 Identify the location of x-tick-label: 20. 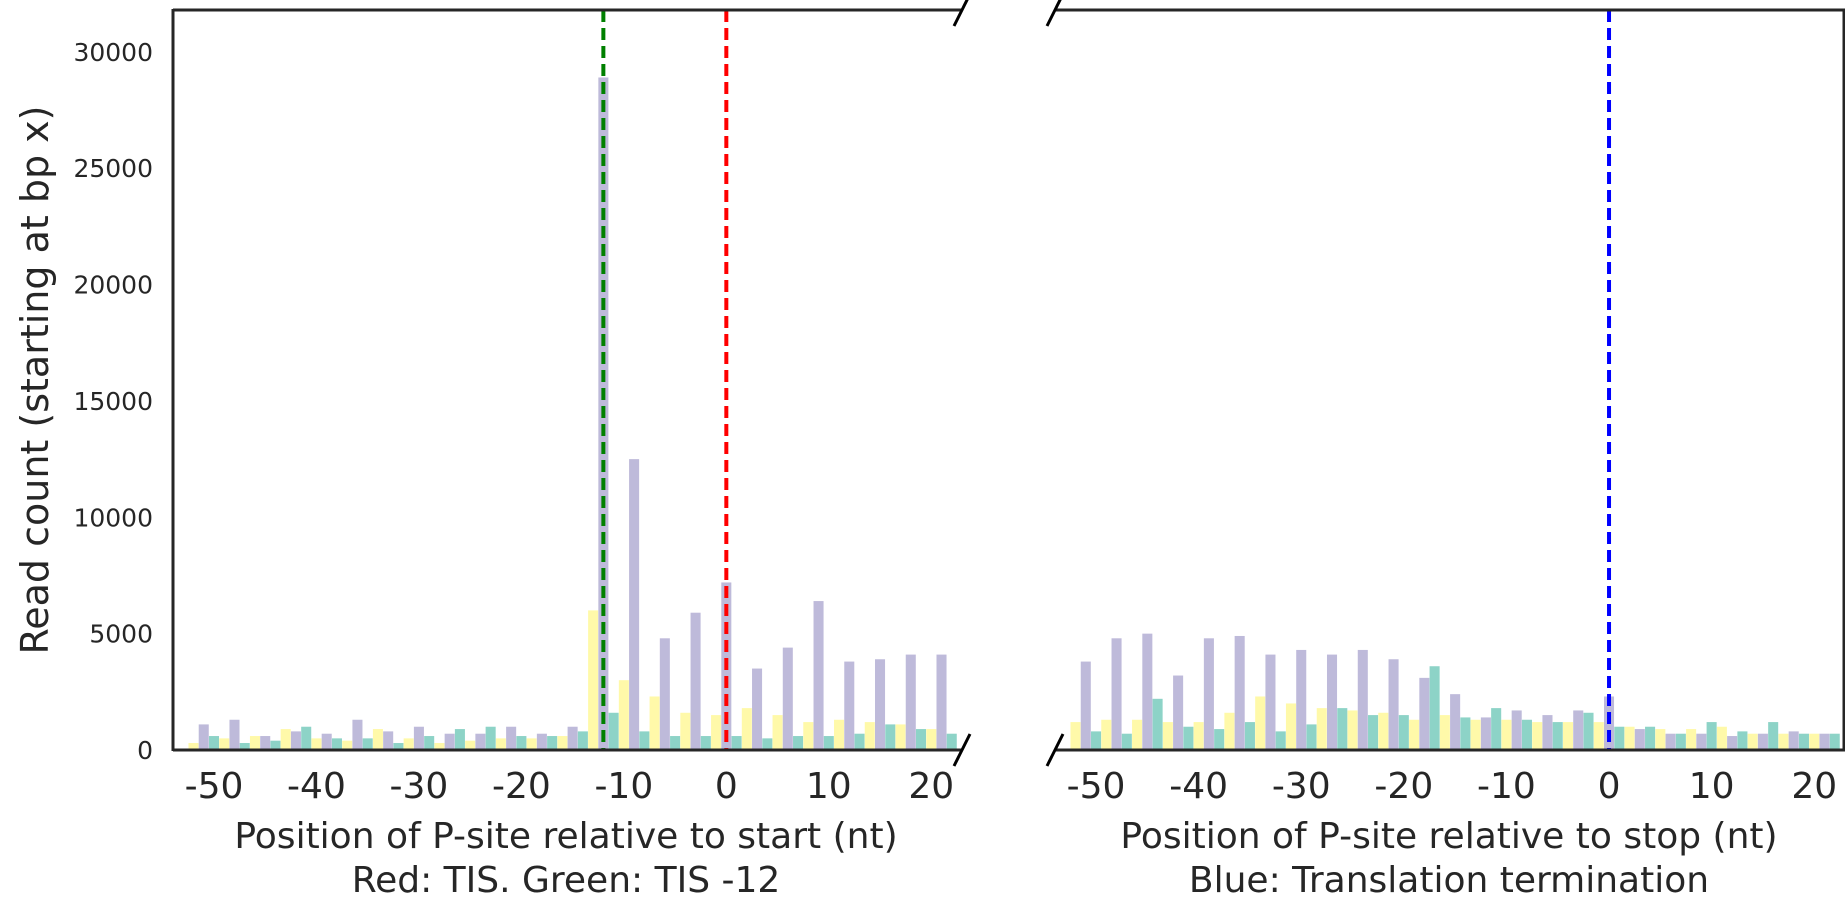
(931, 786).